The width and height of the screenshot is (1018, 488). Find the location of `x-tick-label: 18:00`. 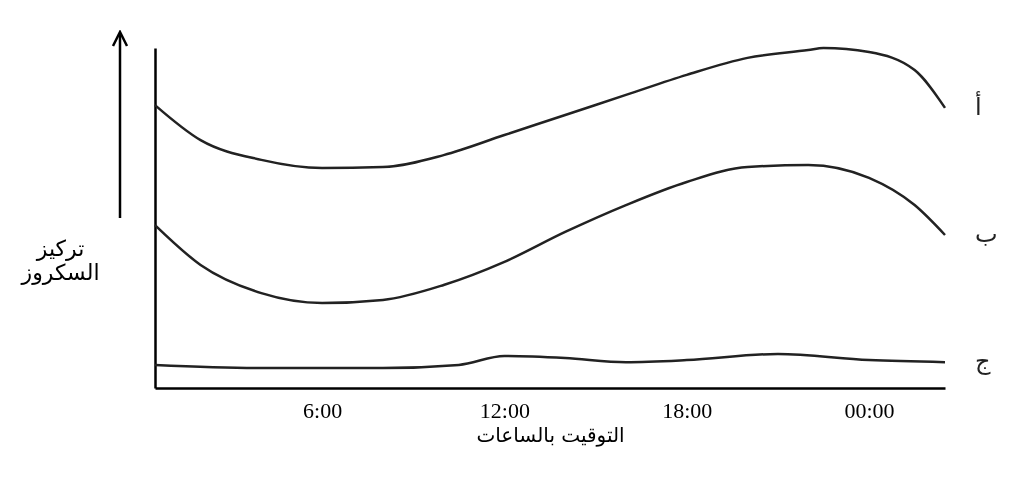

x-tick-label: 18:00 is located at coordinates (687, 410).